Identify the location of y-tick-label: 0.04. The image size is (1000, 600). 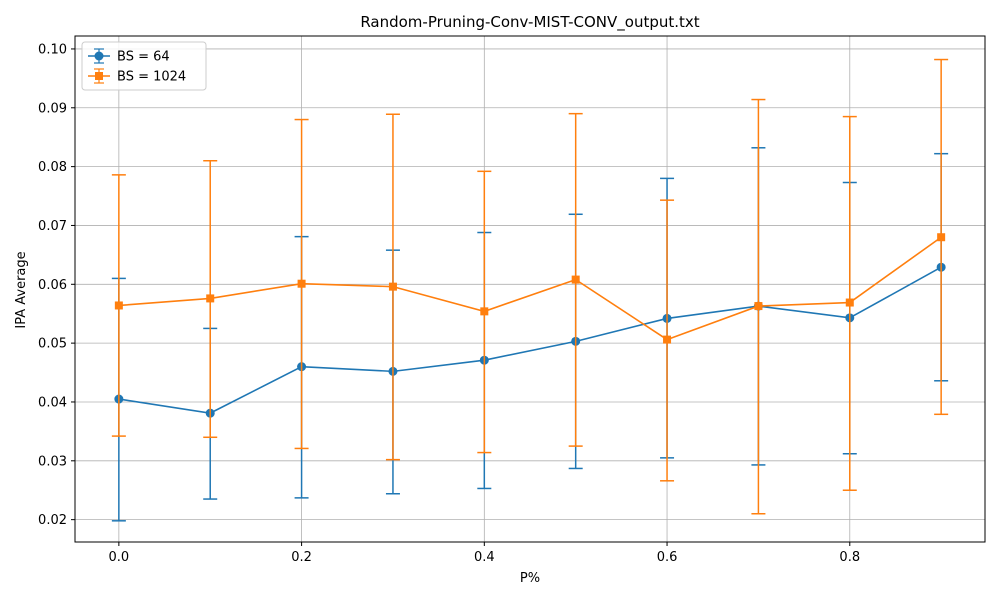
(52, 402).